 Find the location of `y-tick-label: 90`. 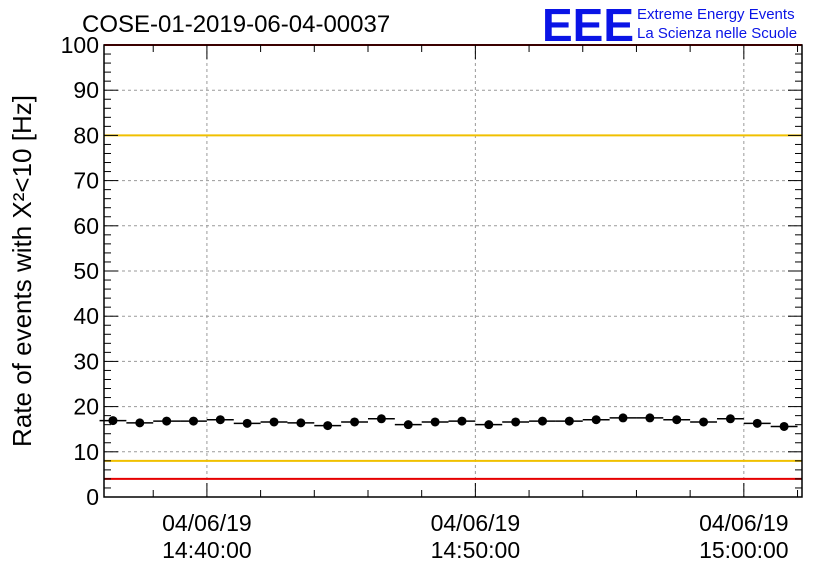

y-tick-label: 90 is located at coordinates (86, 90).